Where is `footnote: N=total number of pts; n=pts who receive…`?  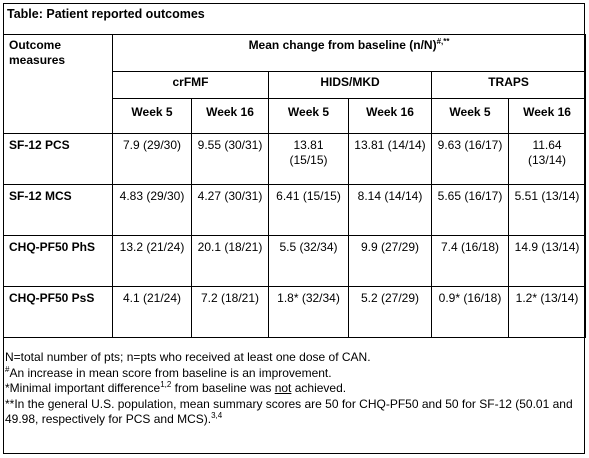 footnote: N=total number of pts; n=pts who receive… is located at coordinates (188, 357).